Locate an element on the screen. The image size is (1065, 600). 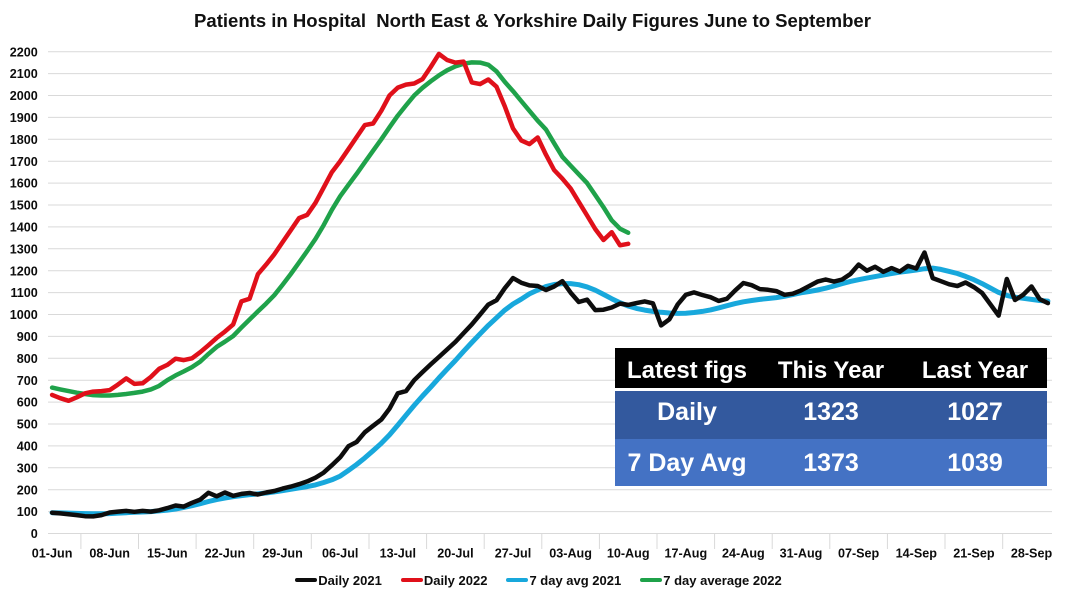
svg-text: 1300 is located at coordinates (24, 249).